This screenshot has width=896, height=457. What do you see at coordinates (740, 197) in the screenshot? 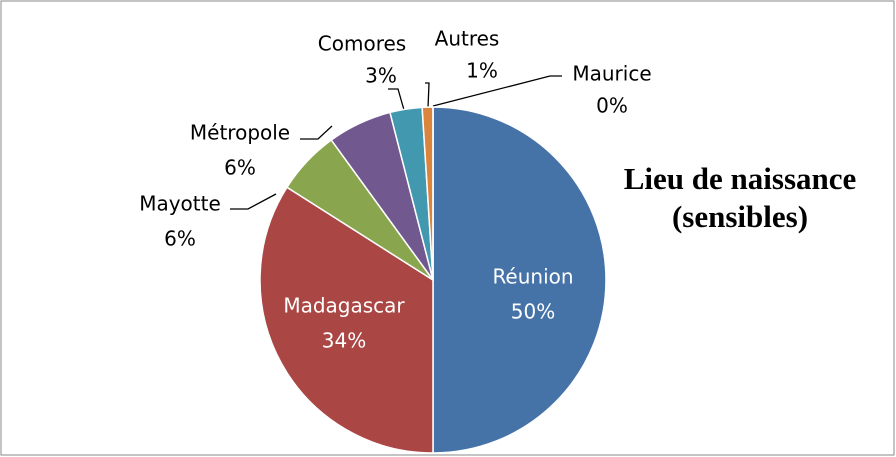
I see `chart-title: Lieu de naissance (sensibles)` at bounding box center [740, 197].